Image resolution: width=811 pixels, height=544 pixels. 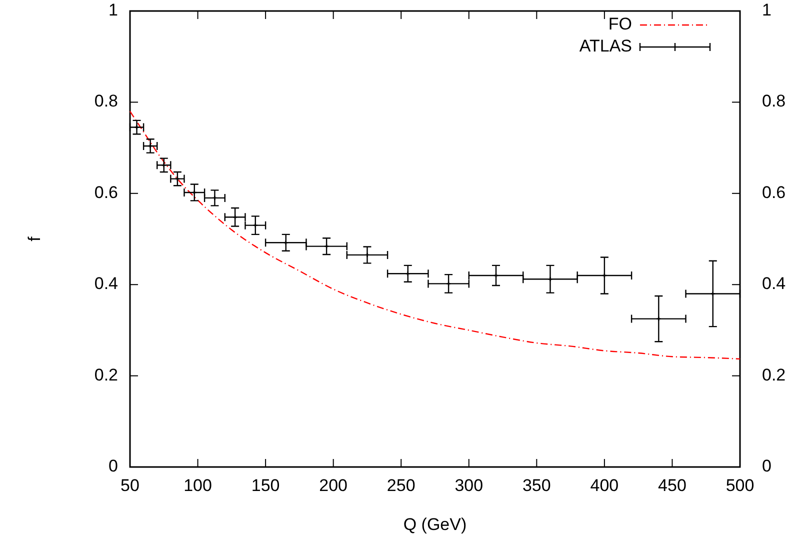 I want to click on y2-tick-label: 1, so click(x=767, y=10).